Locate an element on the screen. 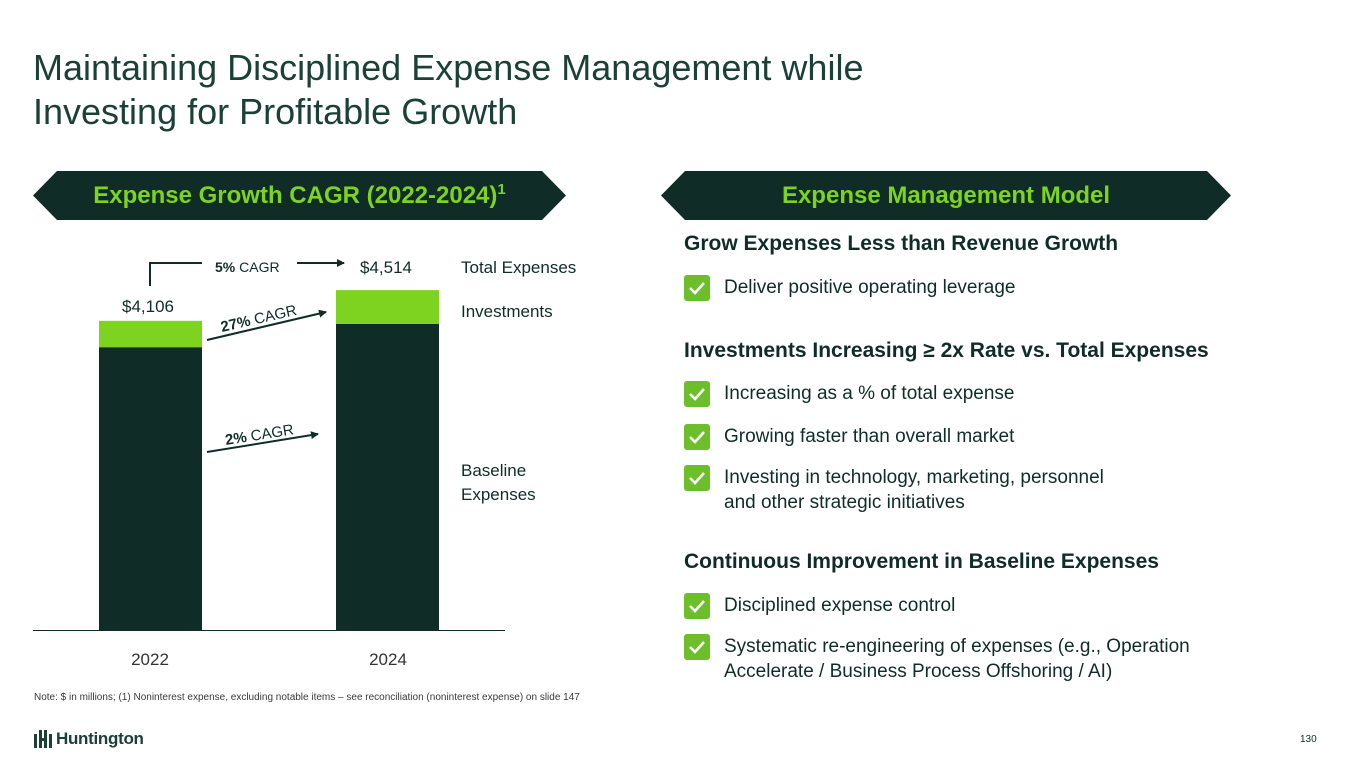 This screenshot has width=1365, height=768. left-banner-title: Expense Growth CAGR (2022-2024)1 is located at coordinates (299, 196).